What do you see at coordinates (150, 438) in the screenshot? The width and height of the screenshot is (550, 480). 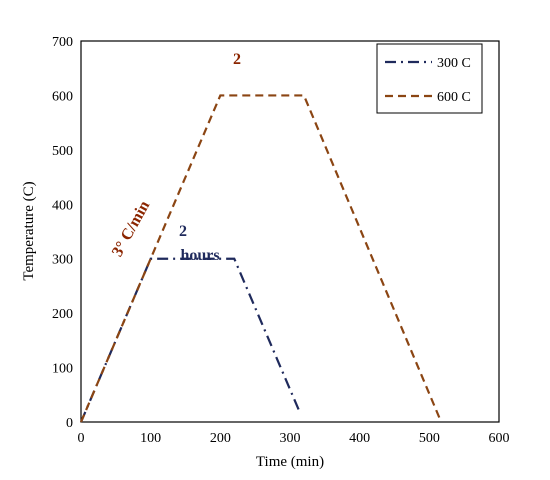 I see `x-tick-label: 100` at bounding box center [150, 438].